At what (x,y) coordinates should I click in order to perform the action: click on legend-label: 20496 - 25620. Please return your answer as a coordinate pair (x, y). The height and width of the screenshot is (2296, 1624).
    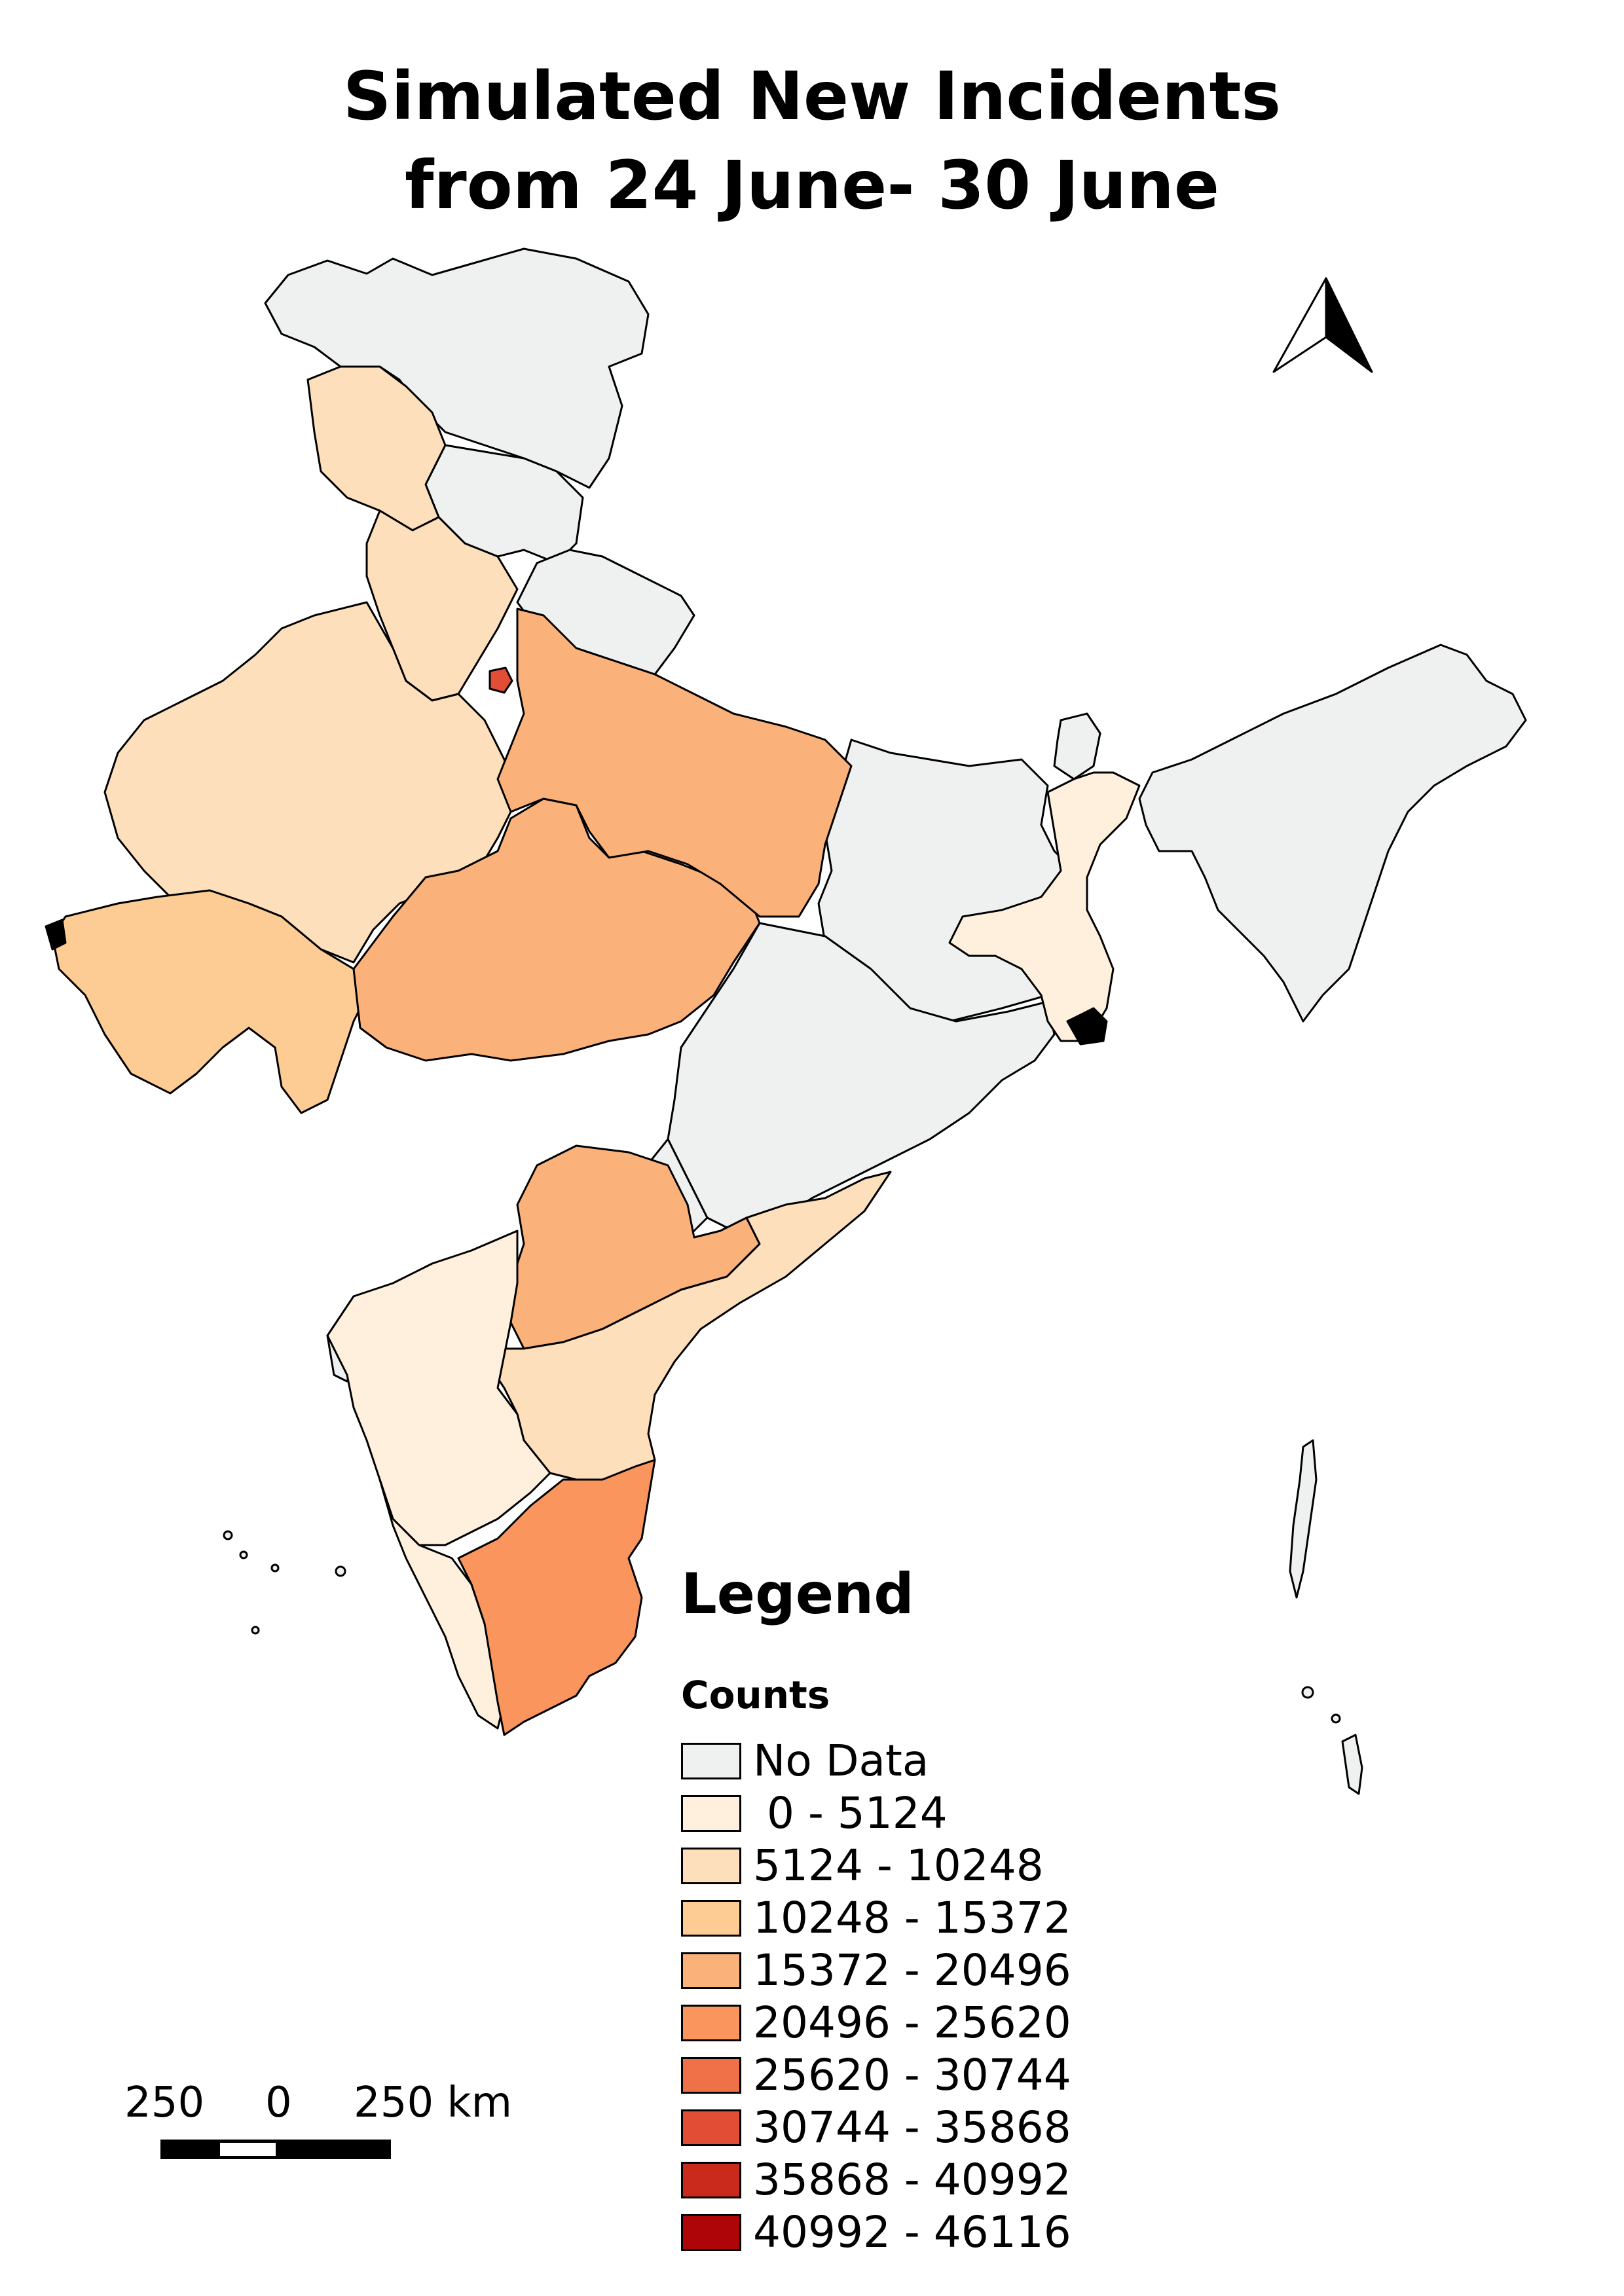
    Looking at the image, I should click on (912, 2022).